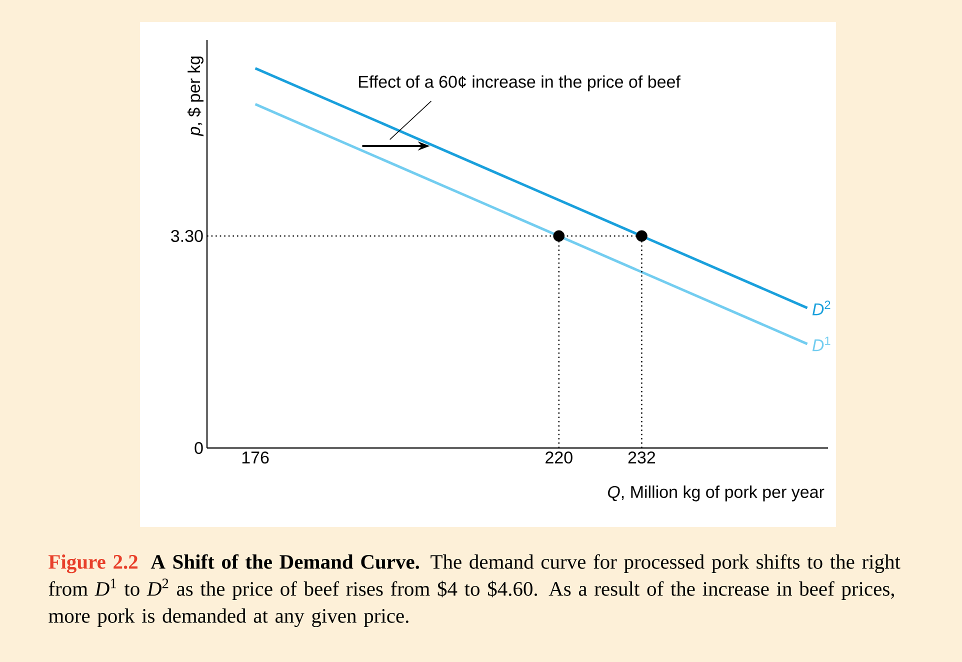 Image resolution: width=962 pixels, height=662 pixels. What do you see at coordinates (821, 344) in the screenshot?
I see `series-label: D$^{1}$` at bounding box center [821, 344].